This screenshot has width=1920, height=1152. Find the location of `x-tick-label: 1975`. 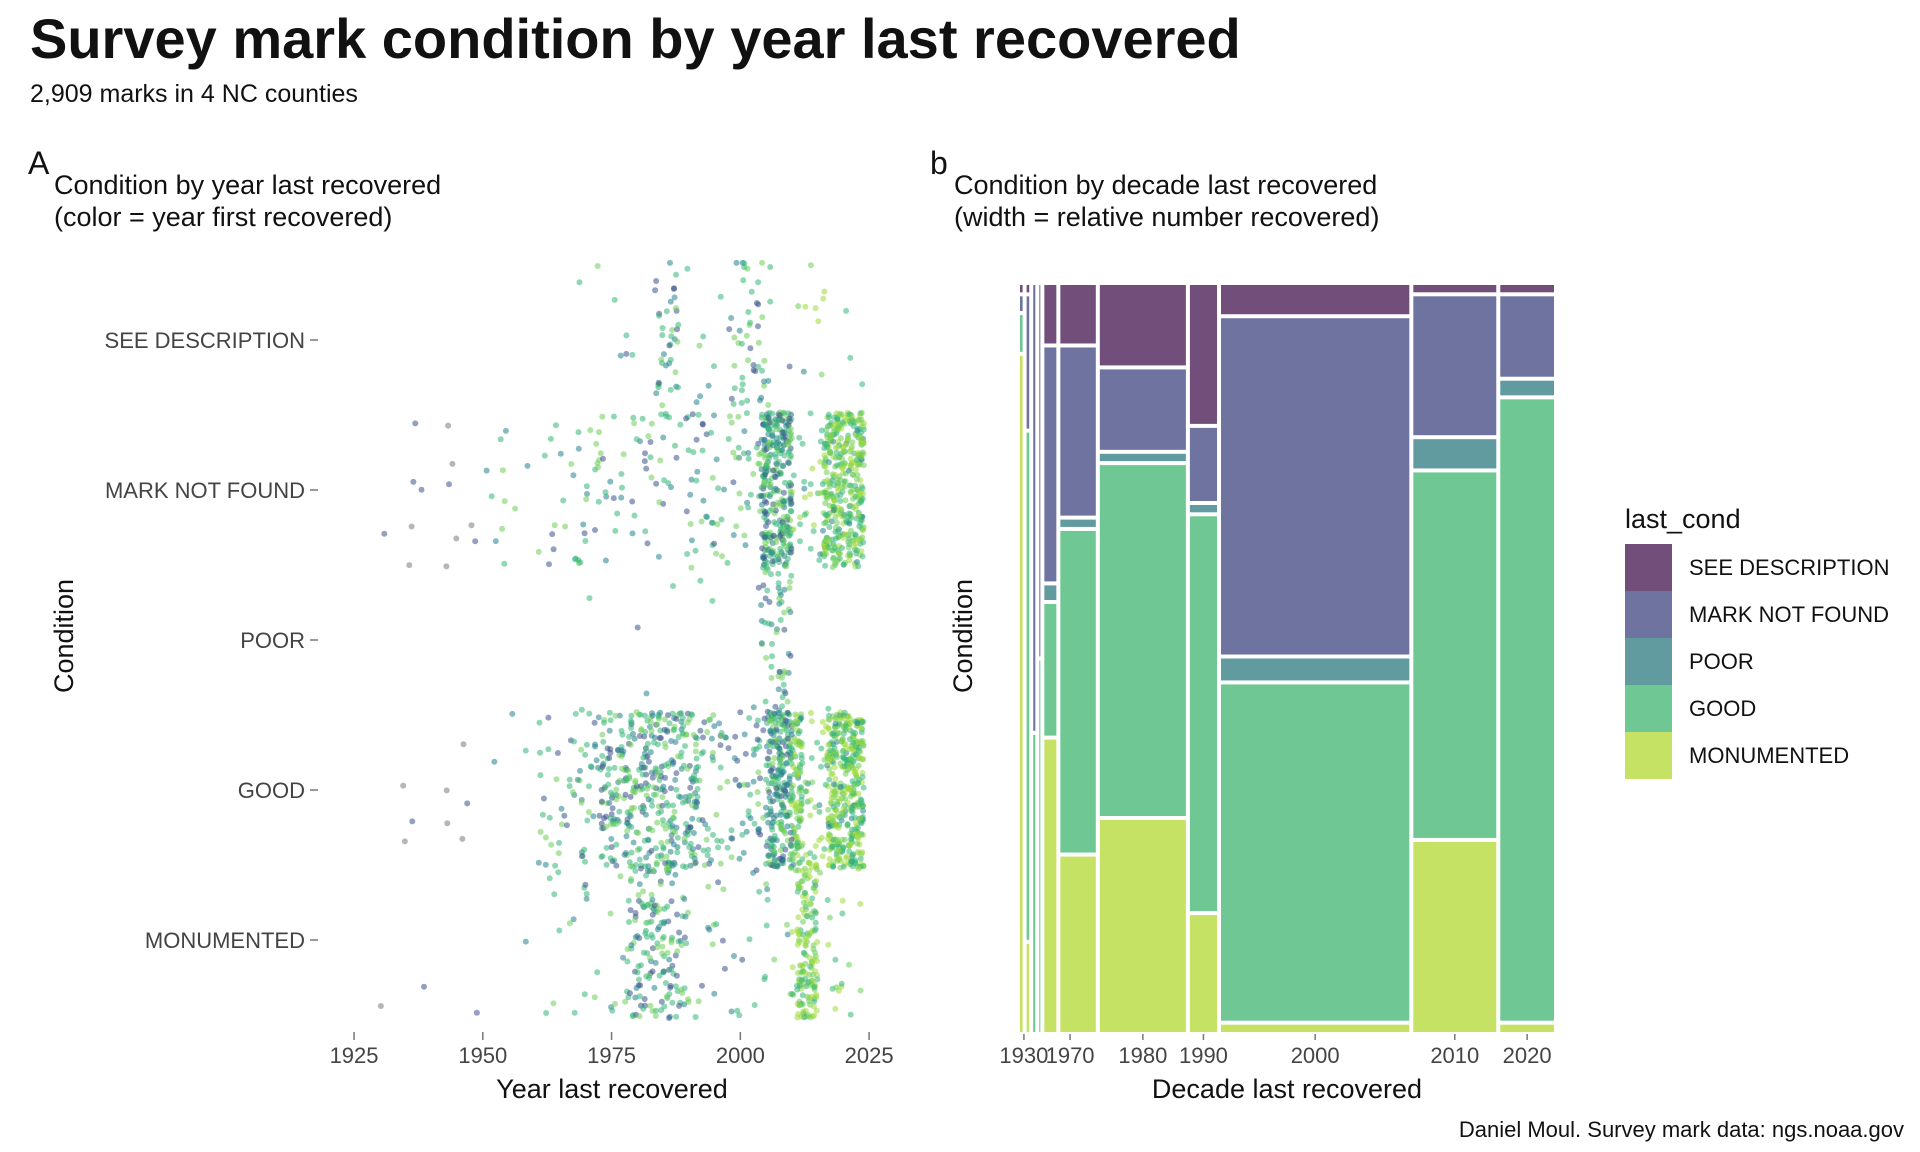

x-tick-label: 1975 is located at coordinates (611, 1055).